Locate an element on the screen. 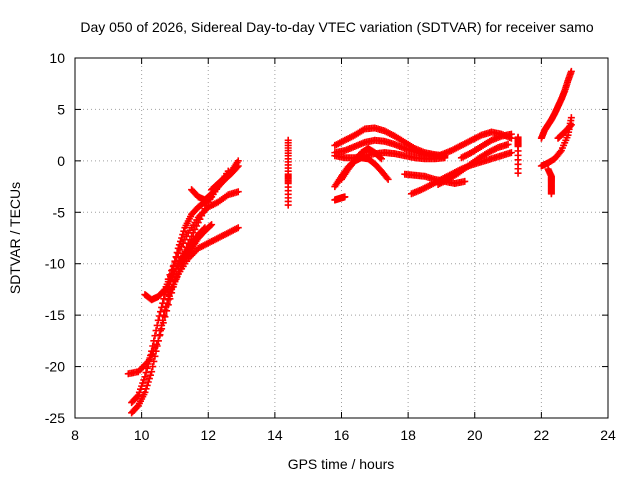 The height and width of the screenshot is (480, 640). series-arc-r is located at coordinates (473, 164).